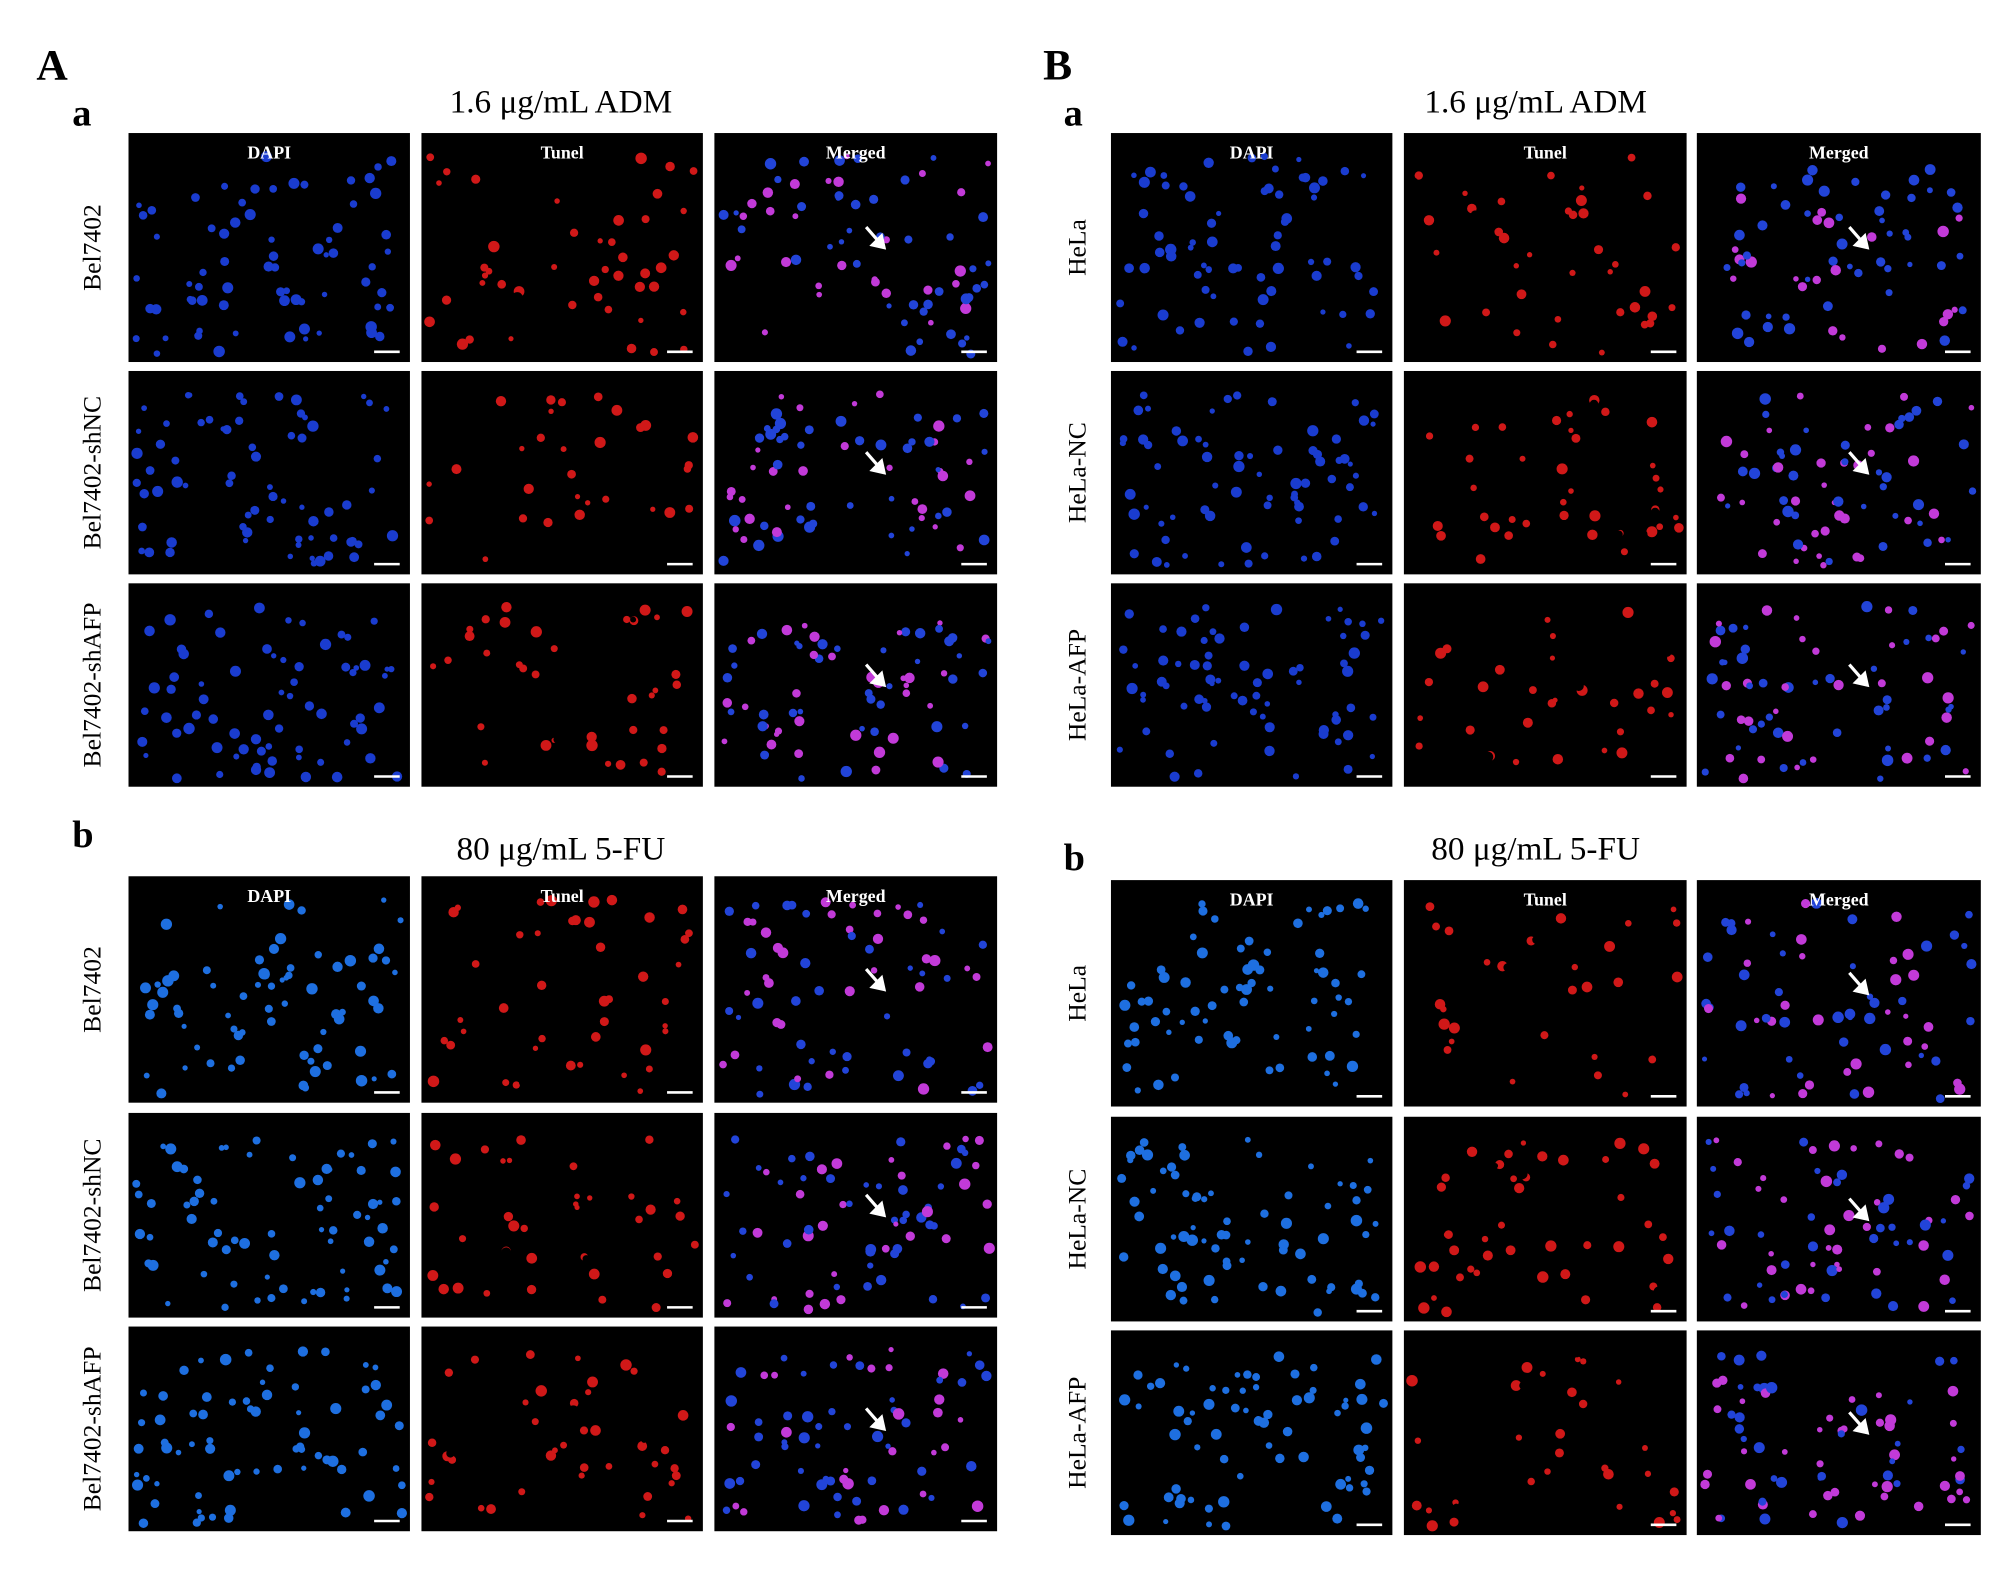  I want to click on column-header: Merged, so click(856, 896).